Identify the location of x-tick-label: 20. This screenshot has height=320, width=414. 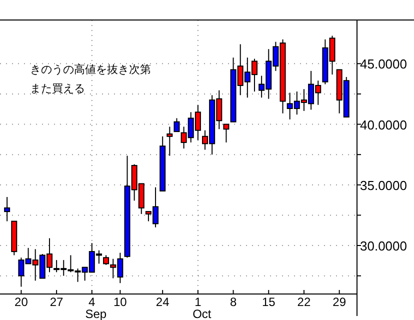
(21, 302).